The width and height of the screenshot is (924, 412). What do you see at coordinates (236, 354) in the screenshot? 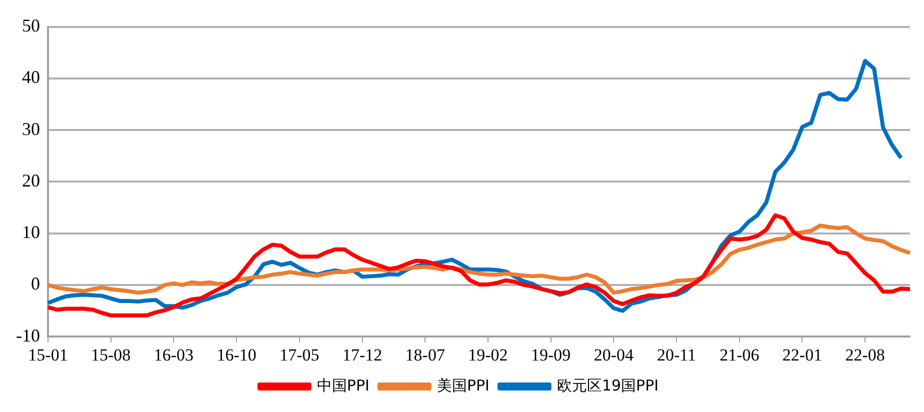
I see `x-tick-label: 16-10` at bounding box center [236, 354].